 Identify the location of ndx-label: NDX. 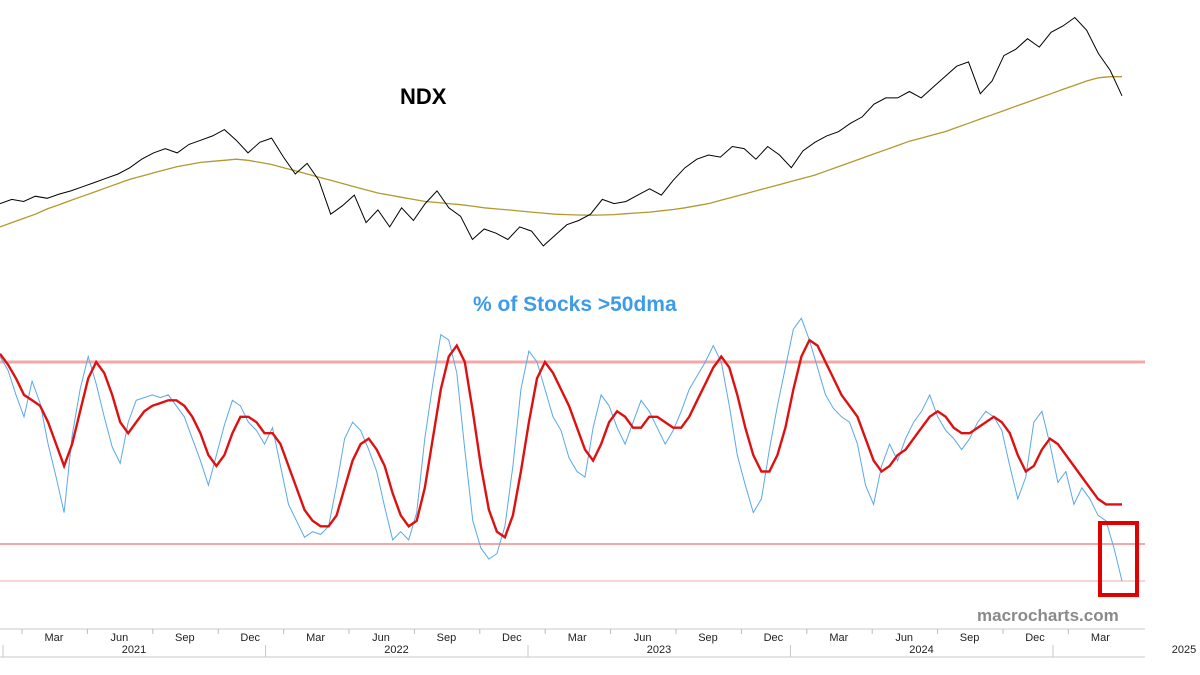
(423, 96).